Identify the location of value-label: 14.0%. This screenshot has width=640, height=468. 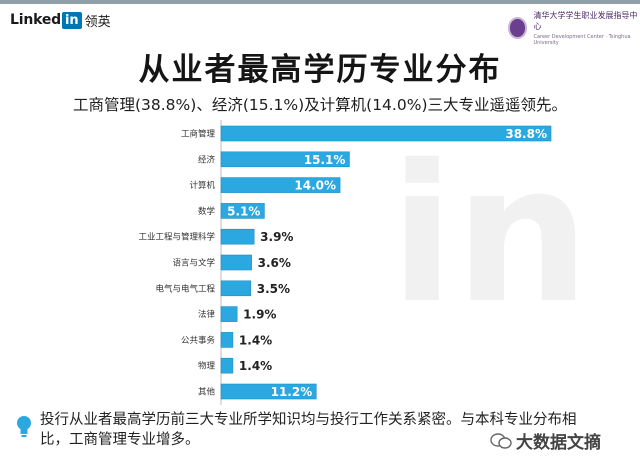
(315, 186).